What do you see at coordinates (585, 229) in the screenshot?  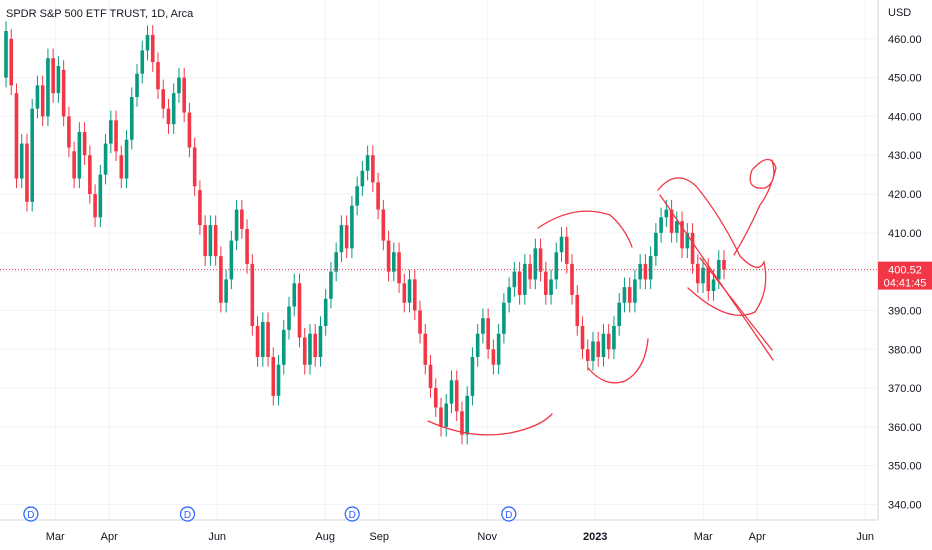 I see `drawing-arc-top` at bounding box center [585, 229].